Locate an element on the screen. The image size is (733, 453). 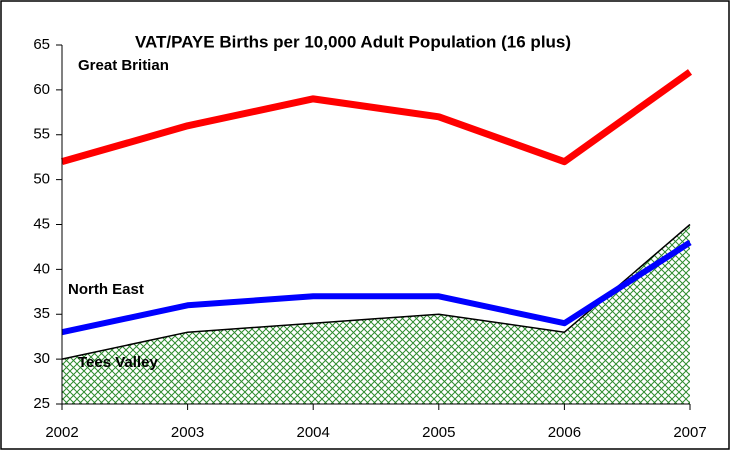
x-tick-label: 2004 is located at coordinates (313, 432).